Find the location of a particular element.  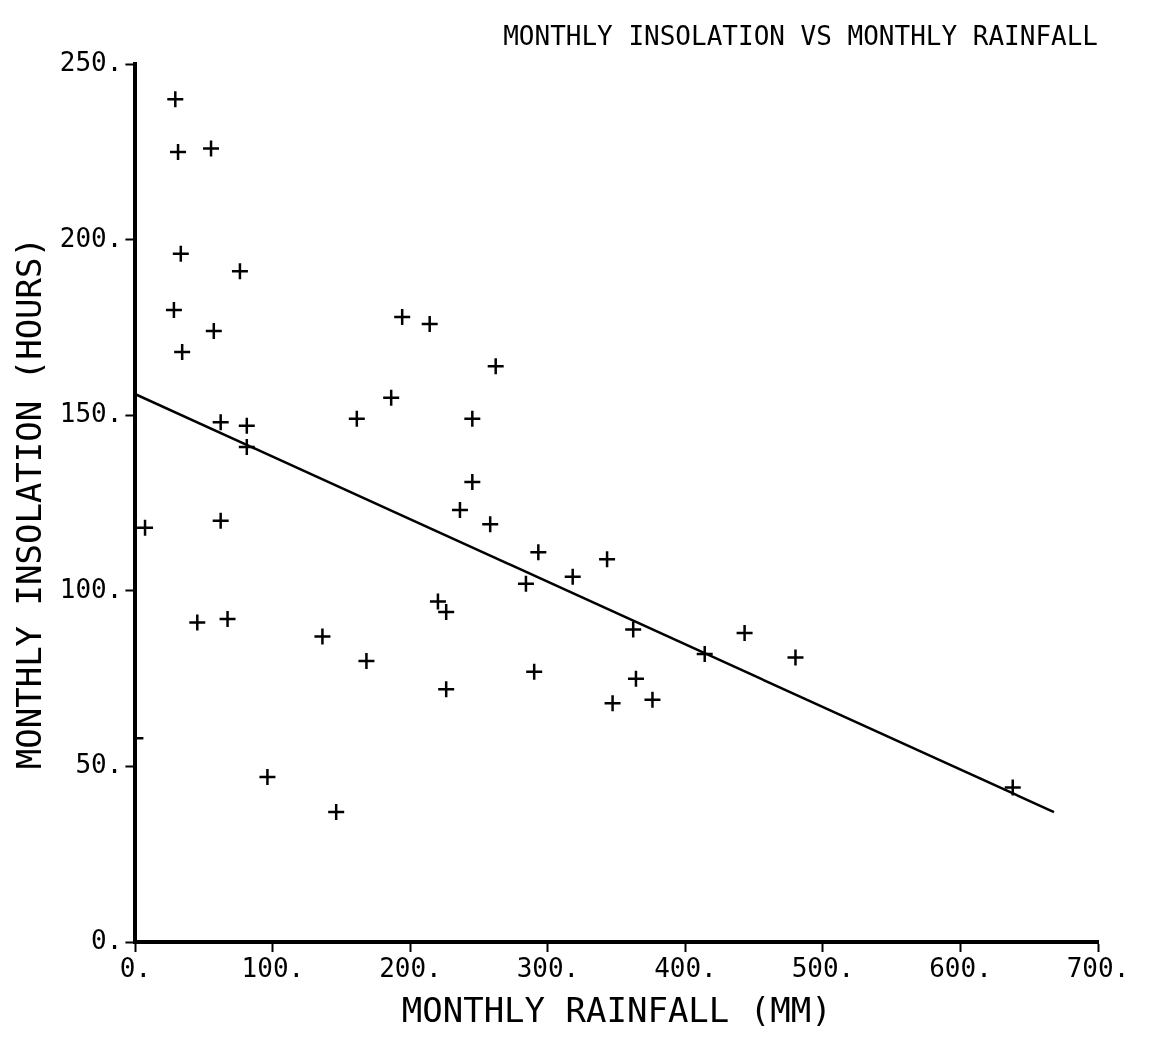

x-tick-label: 200. is located at coordinates (410, 968).